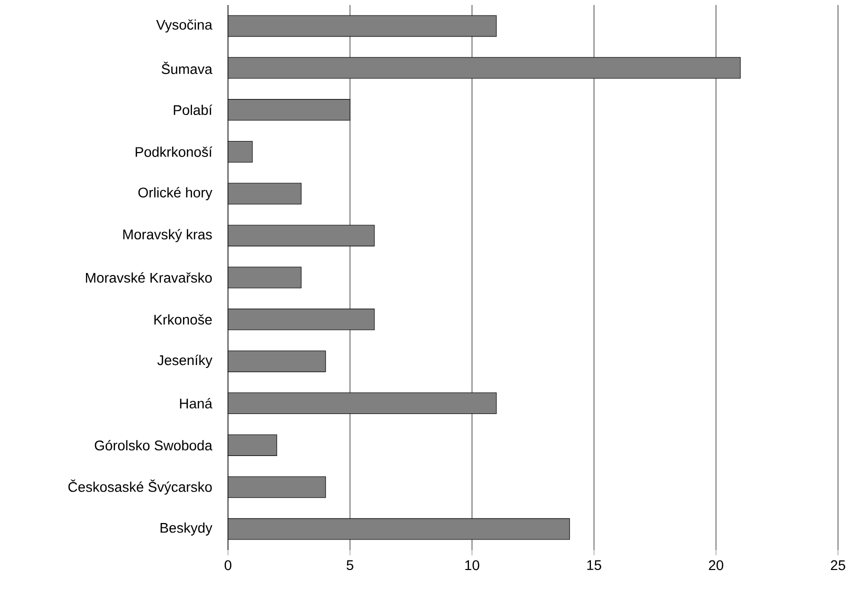 Image resolution: width=852 pixels, height=592 pixels. I want to click on y-tick-label: Jeseníky, so click(184, 361).